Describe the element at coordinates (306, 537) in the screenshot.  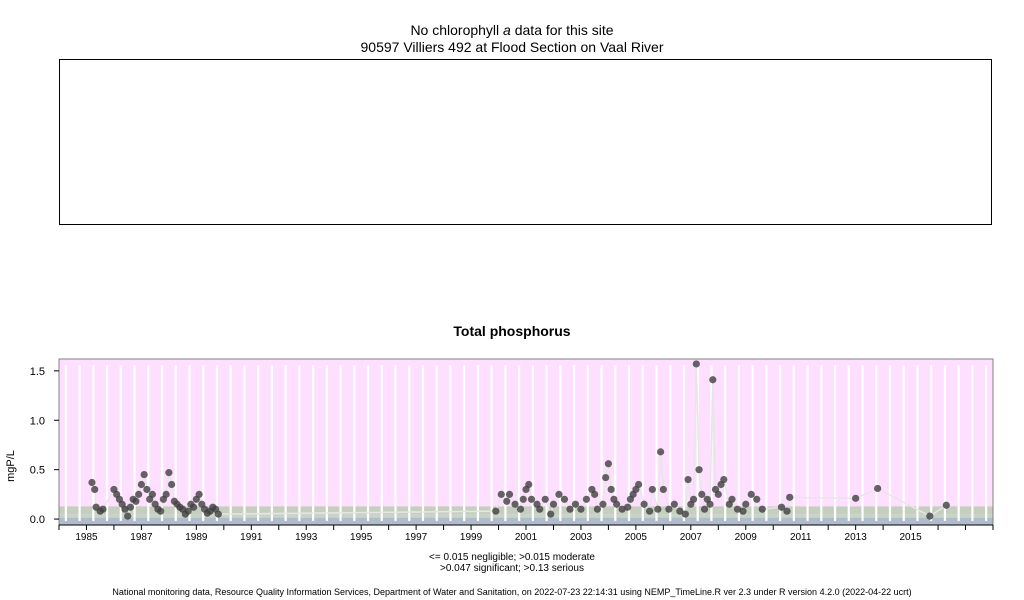
I see `x-tick-label: 1993` at that location.